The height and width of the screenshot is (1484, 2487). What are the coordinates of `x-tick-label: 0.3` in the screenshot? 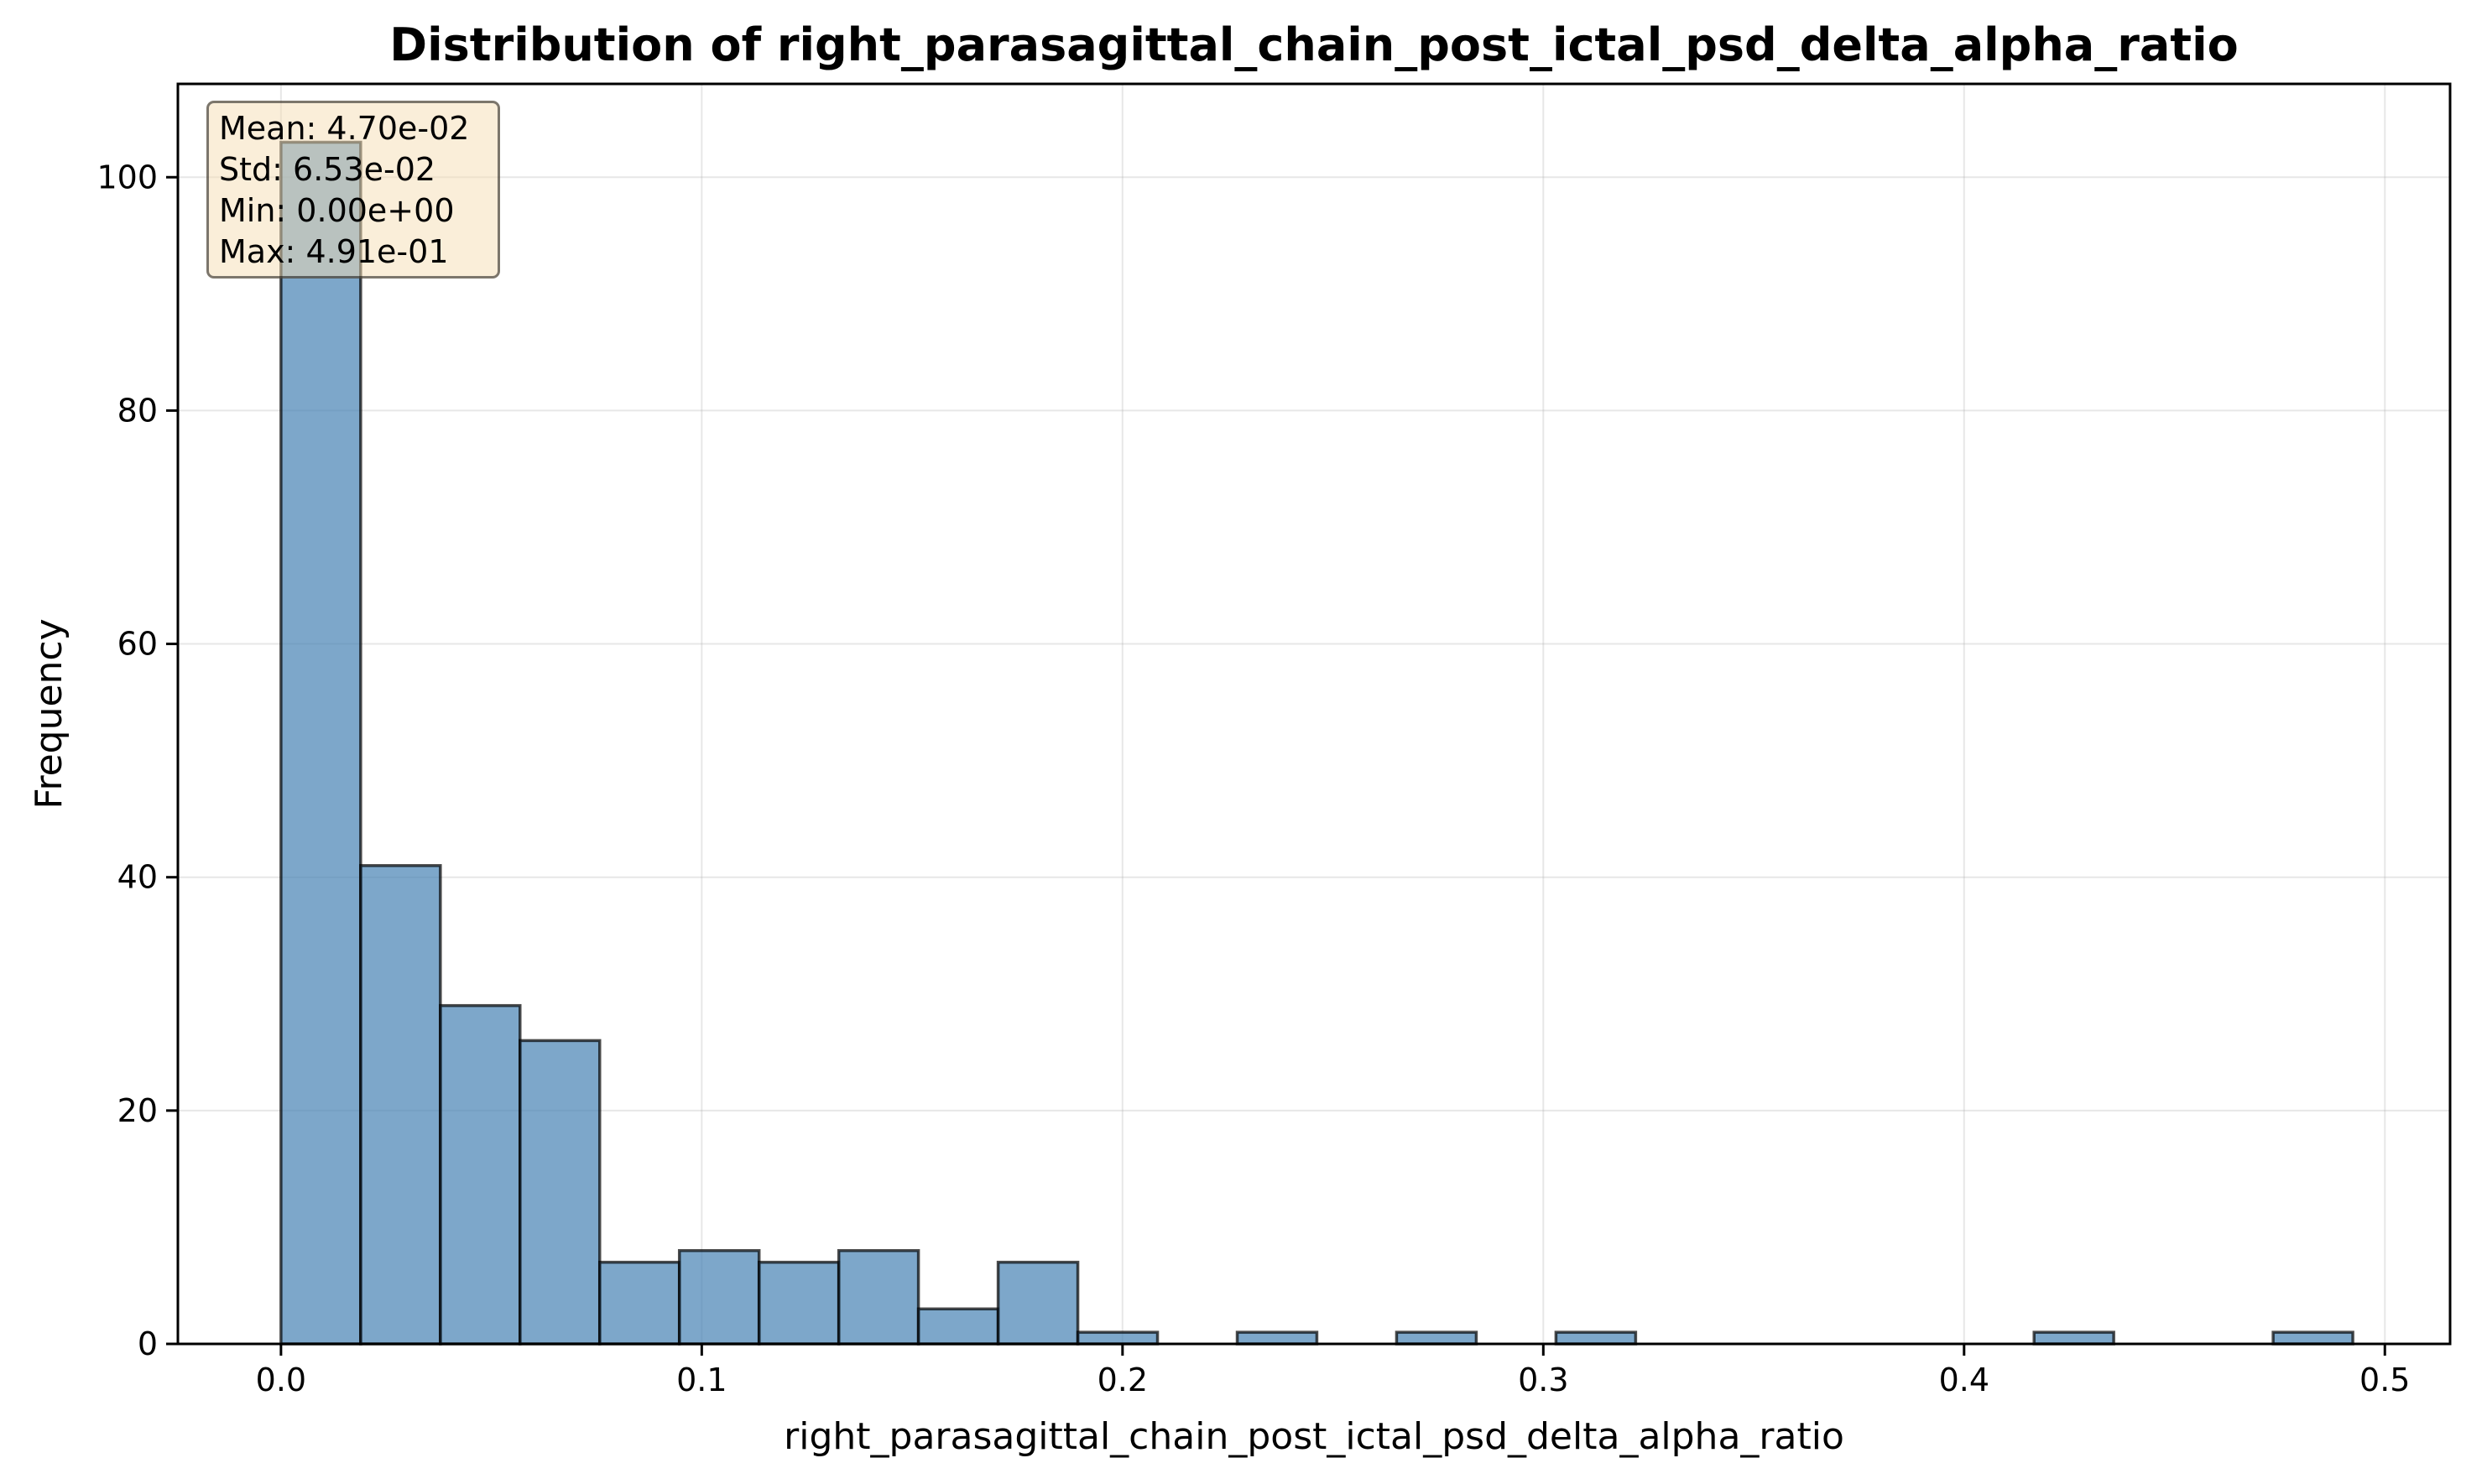 It's located at (1543, 1380).